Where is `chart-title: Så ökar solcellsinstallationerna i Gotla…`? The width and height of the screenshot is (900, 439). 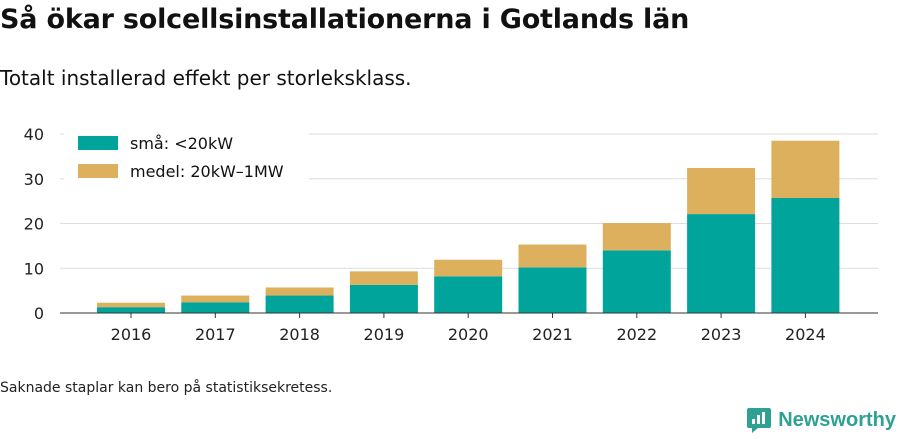
chart-title: Så ökar solcellsinstallationerna i Gotla… is located at coordinates (345, 19).